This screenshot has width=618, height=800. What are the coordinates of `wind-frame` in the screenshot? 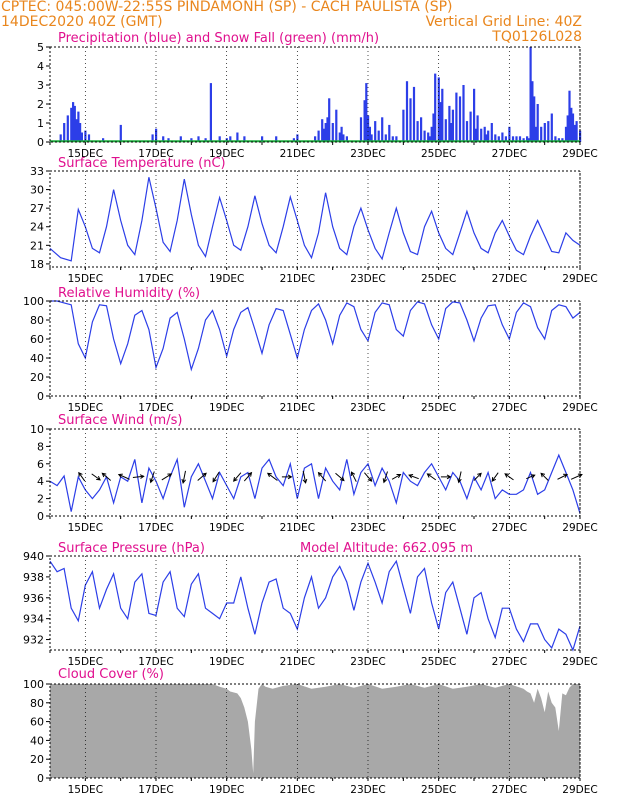 It's located at (315, 472).